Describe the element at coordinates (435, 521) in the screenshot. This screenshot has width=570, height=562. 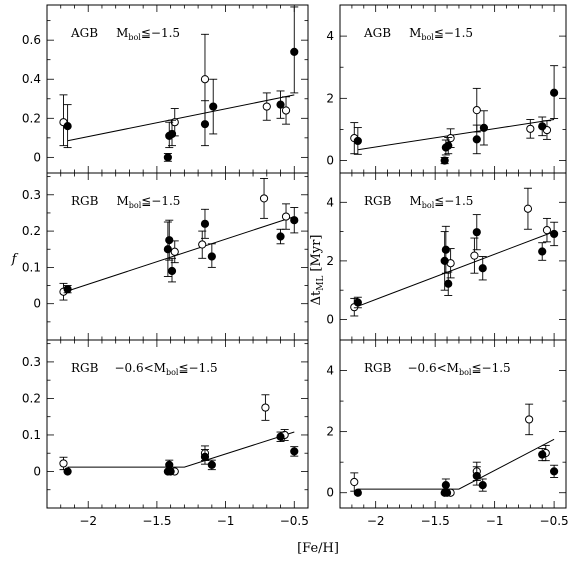
I see `x-tick-label: −1.5` at that location.